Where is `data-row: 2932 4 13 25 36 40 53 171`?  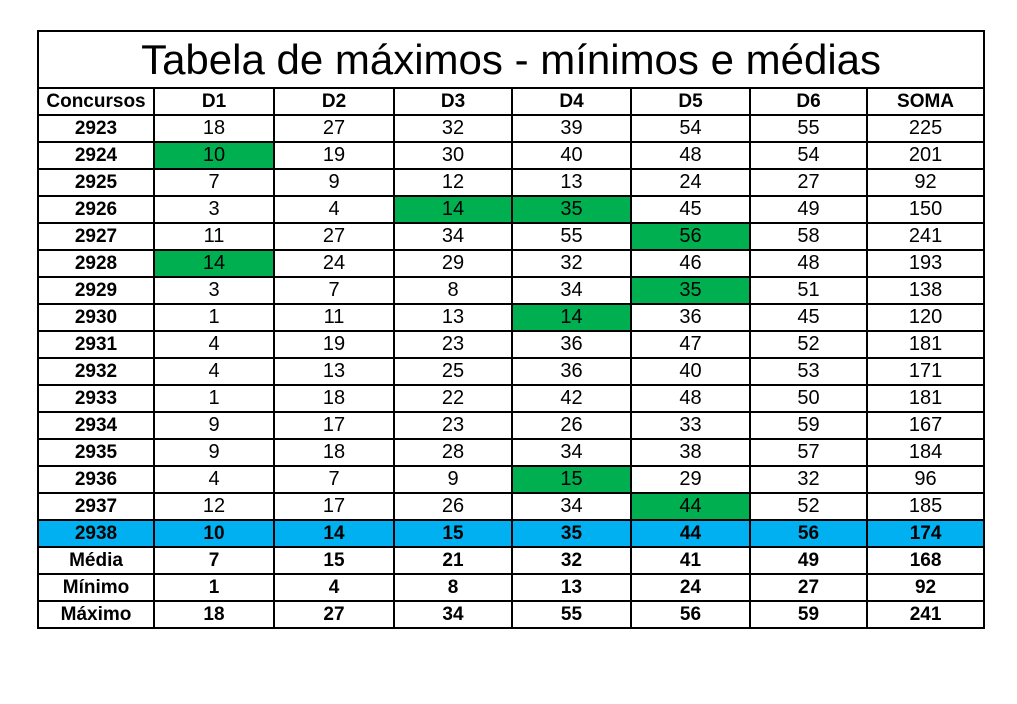
data-row: 2932 4 13 25 36 40 53 171 is located at coordinates (511, 371).